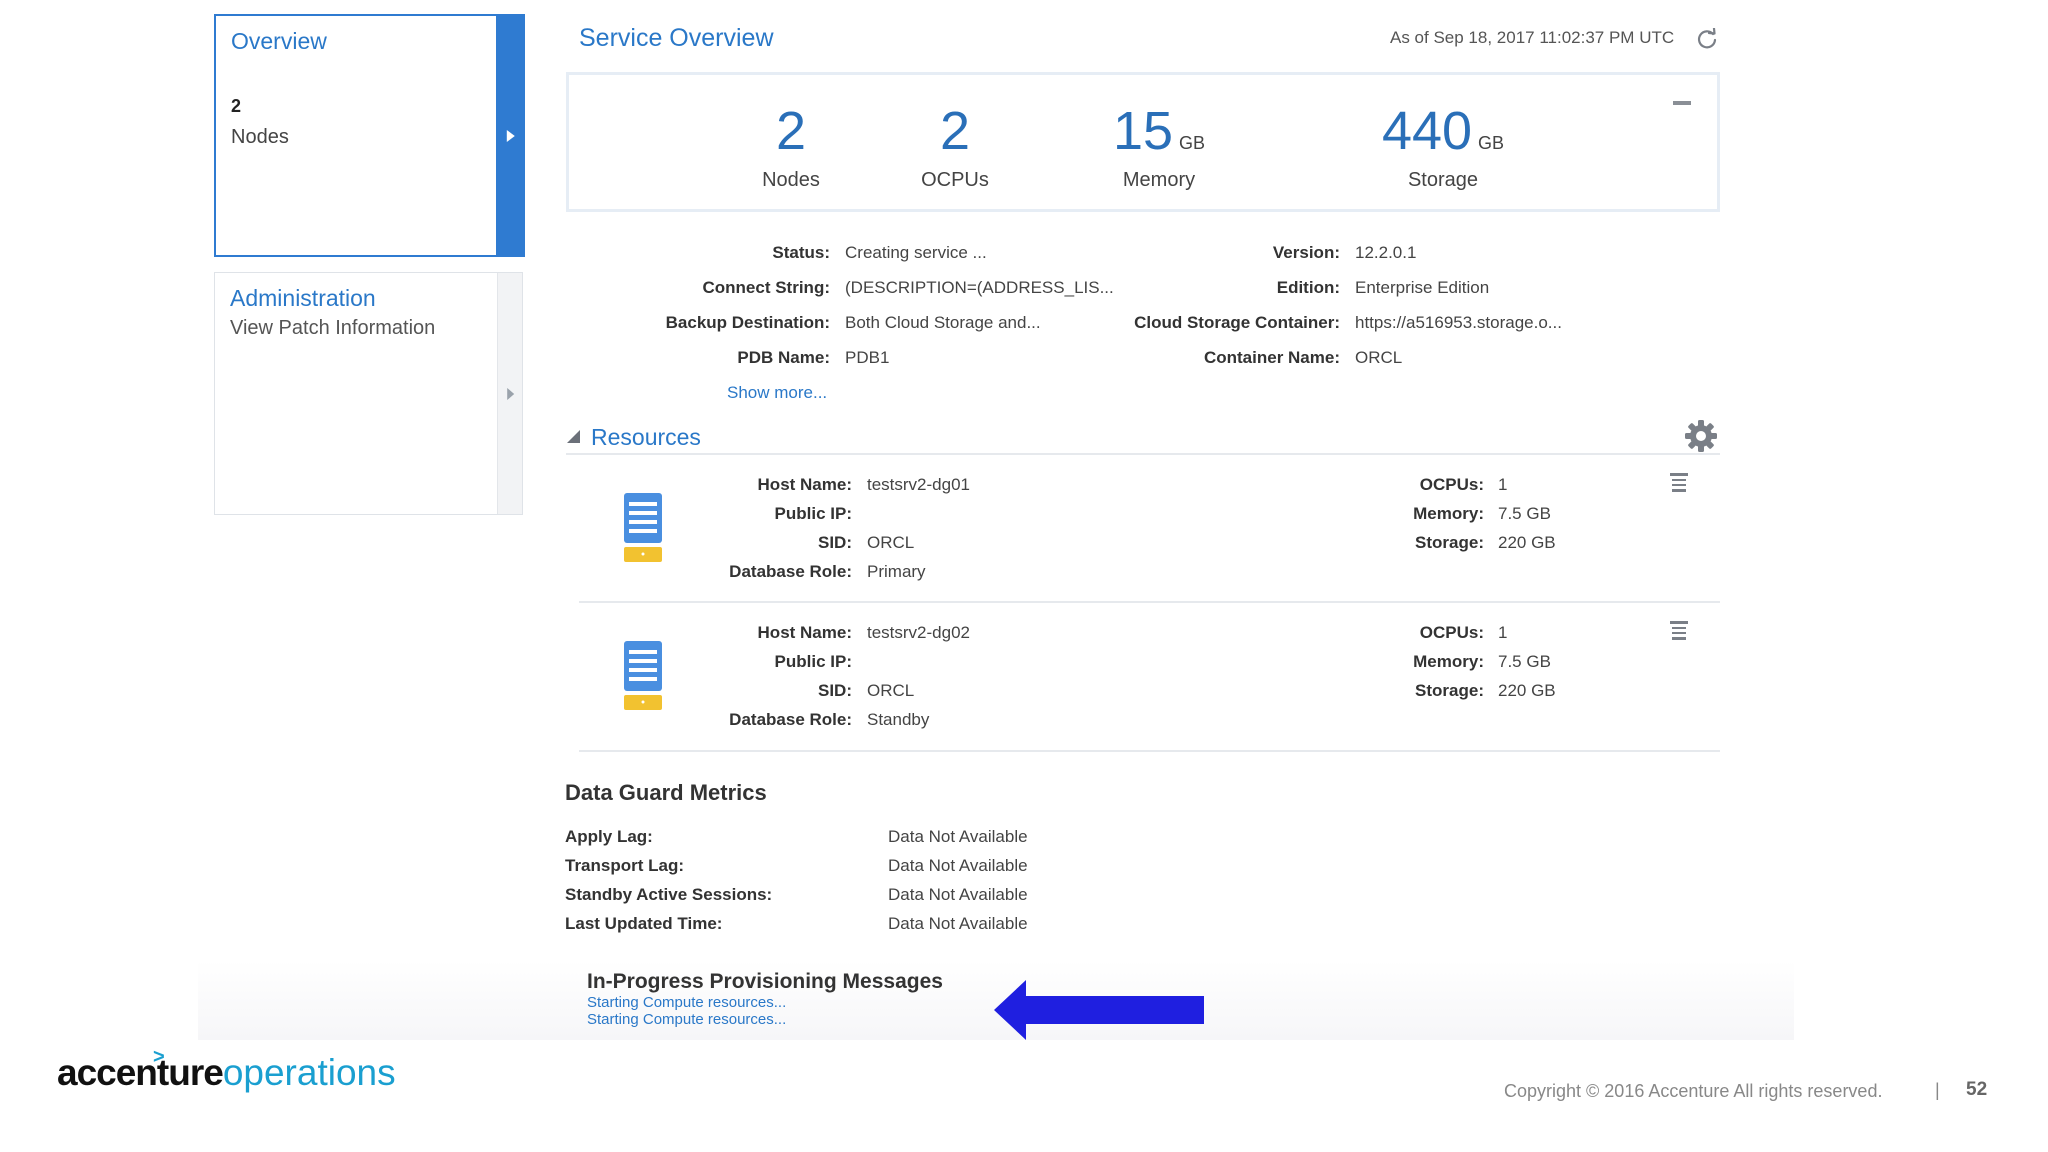  Describe the element at coordinates (918, 632) in the screenshot. I see `host-name-value: testsrv2-dg02` at that location.